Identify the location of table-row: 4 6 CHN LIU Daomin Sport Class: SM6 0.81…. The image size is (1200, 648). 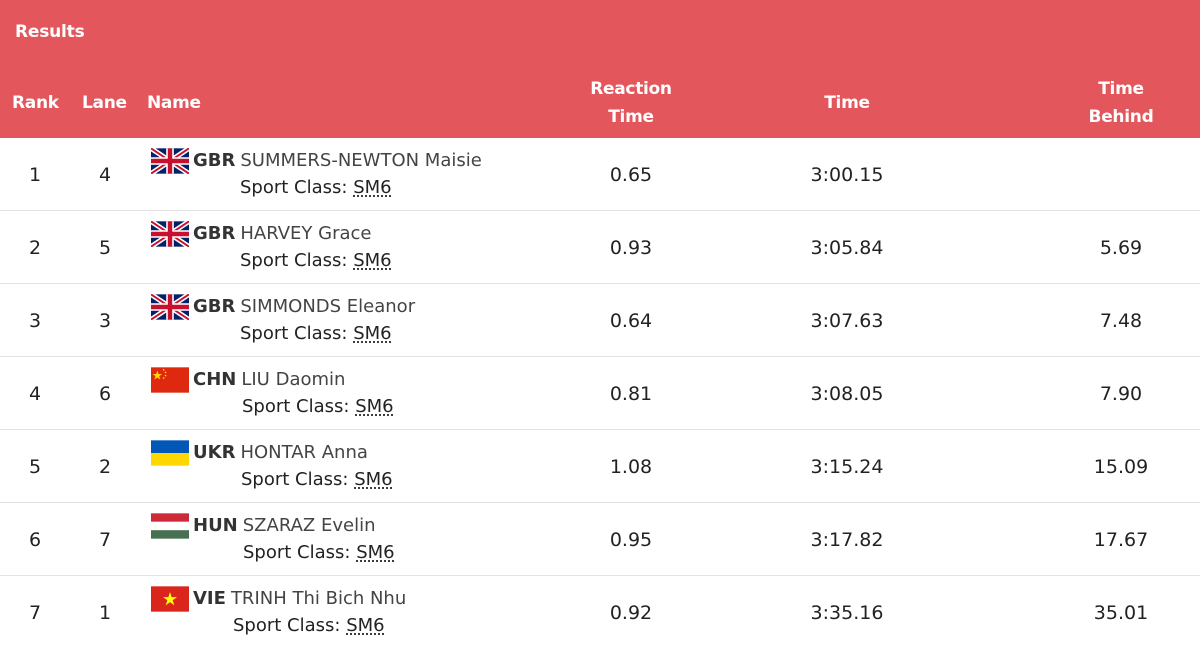
(600, 393).